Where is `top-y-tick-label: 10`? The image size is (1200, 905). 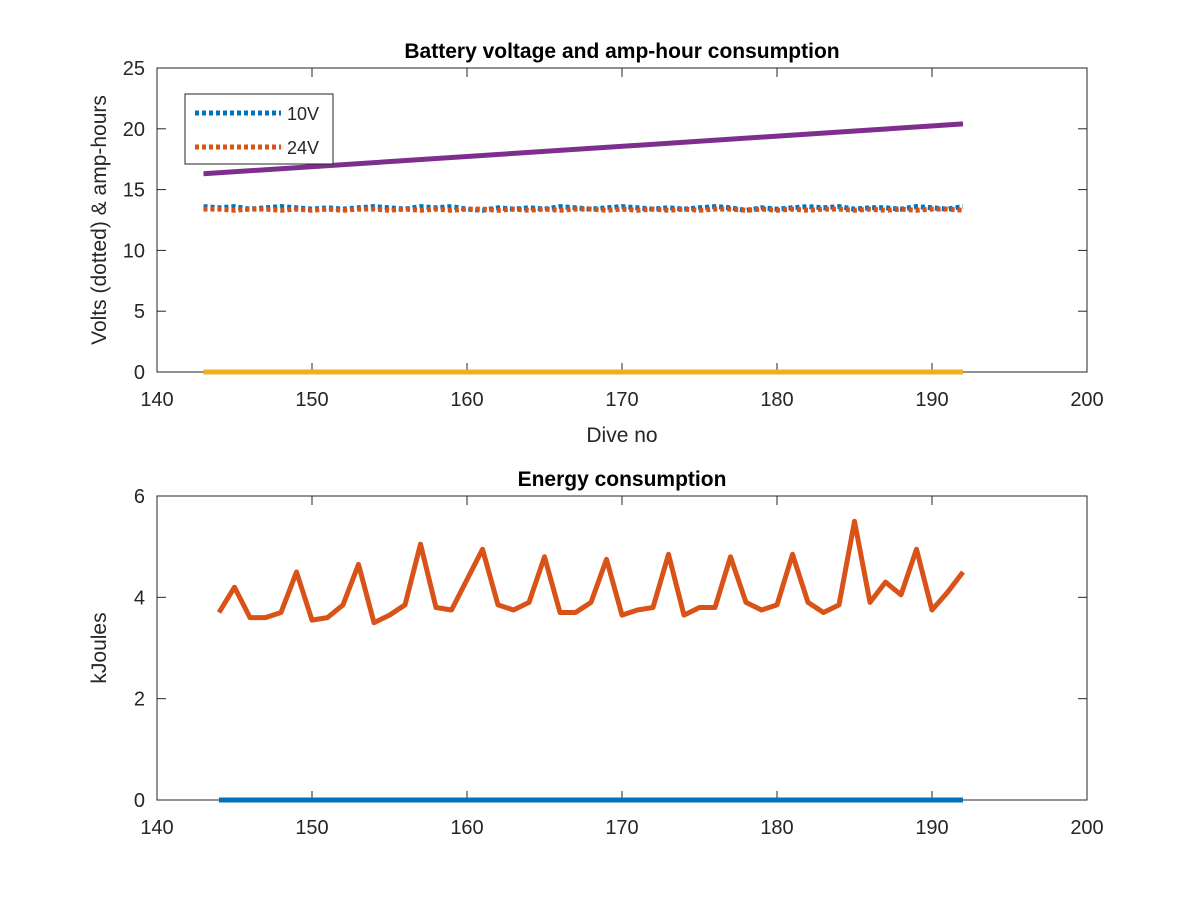
top-y-tick-label: 10 is located at coordinates (134, 251).